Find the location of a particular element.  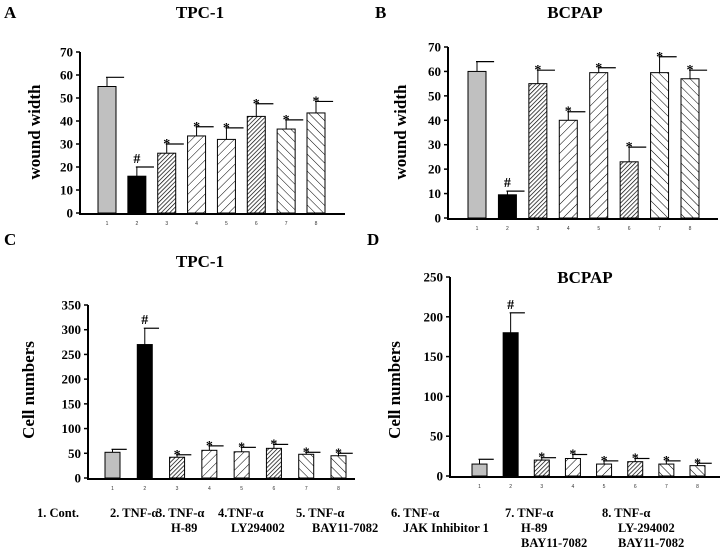

legend-item-1: 1. Cont. is located at coordinates (58, 513).